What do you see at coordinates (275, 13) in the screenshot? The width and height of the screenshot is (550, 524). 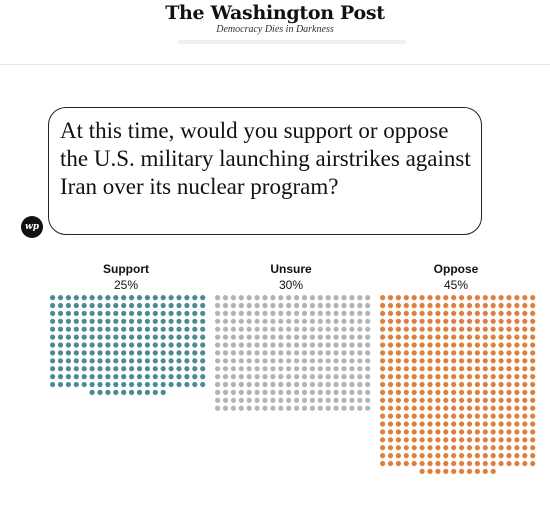 I see `masthead-logo: The Washington Post` at bounding box center [275, 13].